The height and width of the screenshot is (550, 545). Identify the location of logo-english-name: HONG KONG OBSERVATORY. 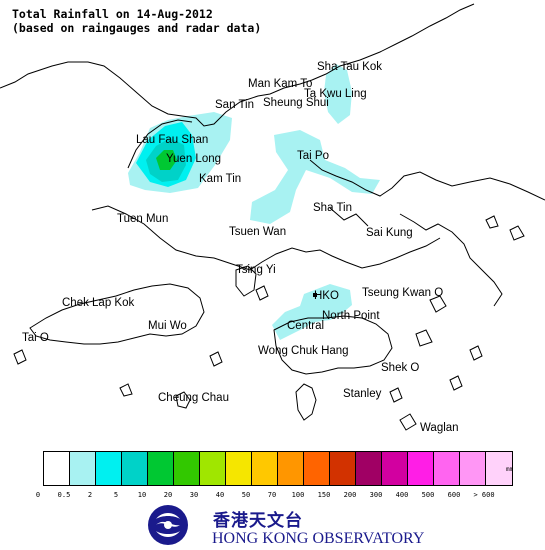
(318, 538).